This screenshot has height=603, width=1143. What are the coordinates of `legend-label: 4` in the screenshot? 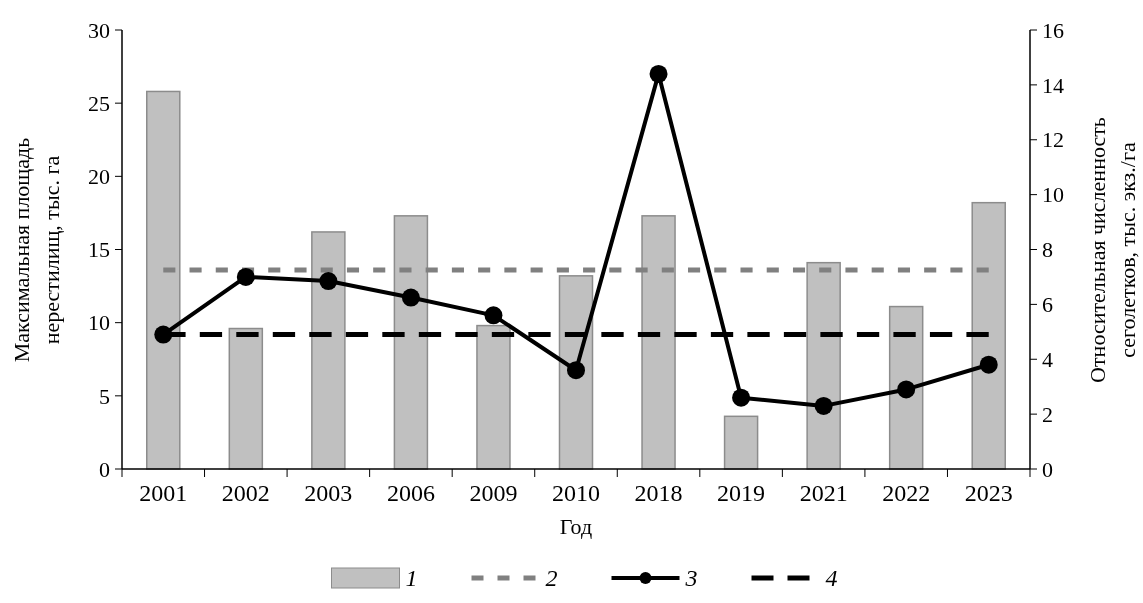 It's located at (831, 578).